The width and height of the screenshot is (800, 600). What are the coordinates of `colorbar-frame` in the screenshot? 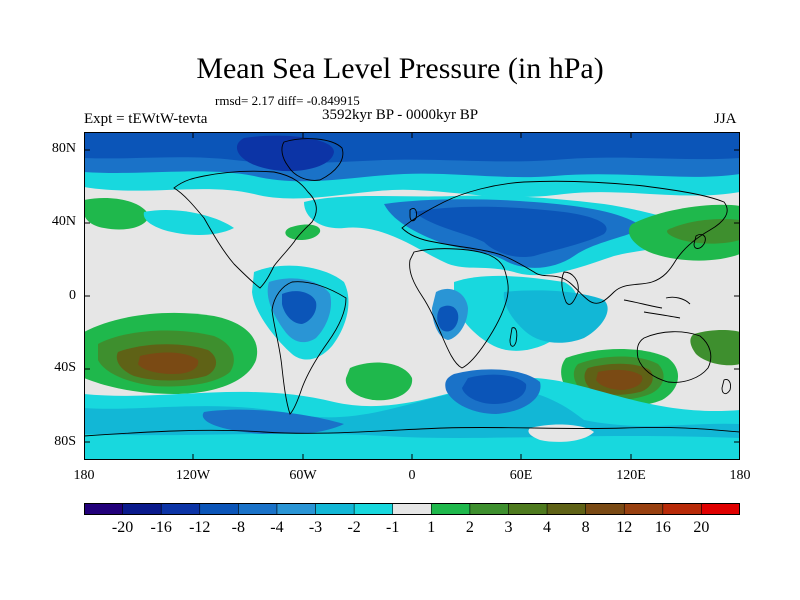 It's located at (412, 509).